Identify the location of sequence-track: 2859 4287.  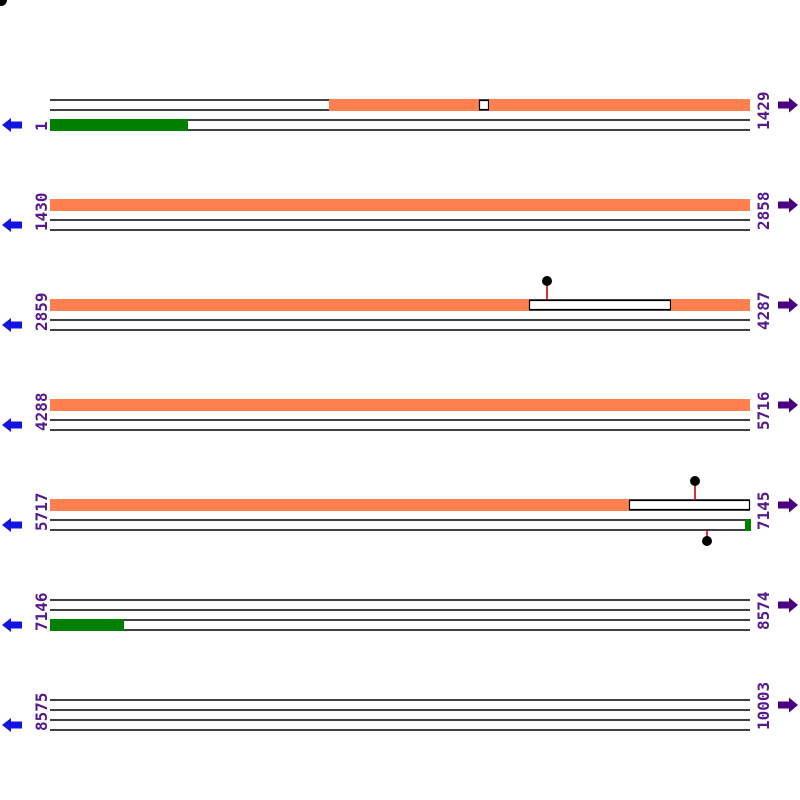
(400, 304).